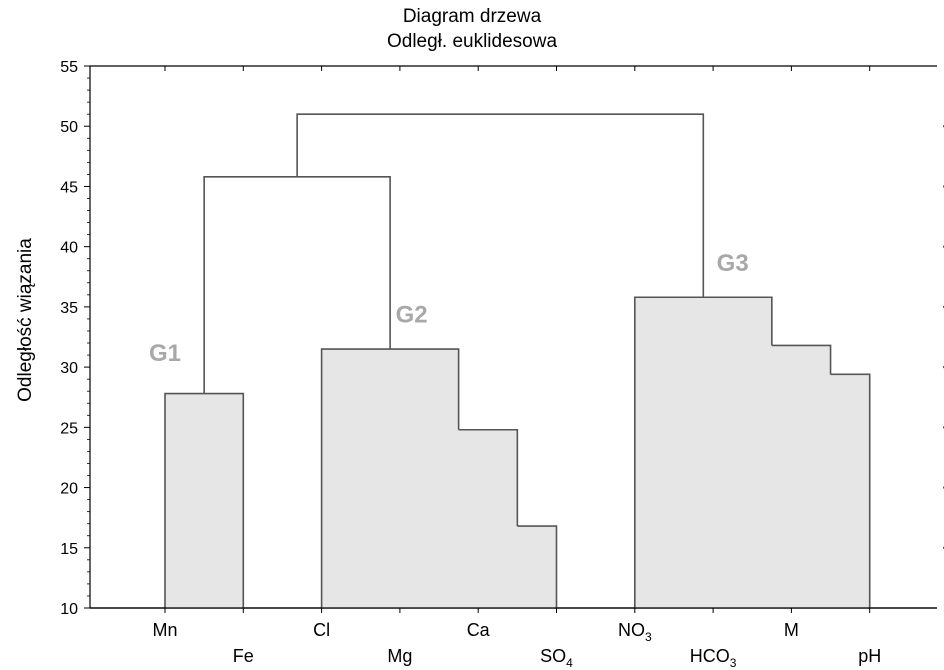  Describe the element at coordinates (69, 67) in the screenshot. I see `y-tick-label: 55` at that location.